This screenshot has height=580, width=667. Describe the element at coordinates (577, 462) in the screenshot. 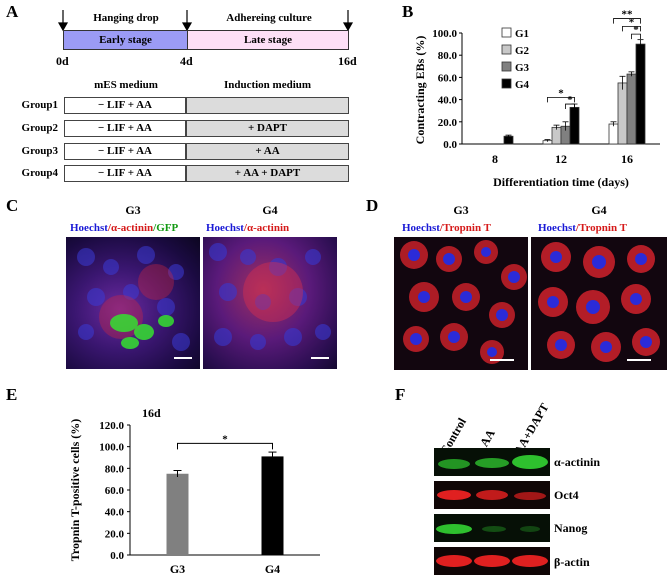

I see `blot-row-label: α-actinin` at that location.